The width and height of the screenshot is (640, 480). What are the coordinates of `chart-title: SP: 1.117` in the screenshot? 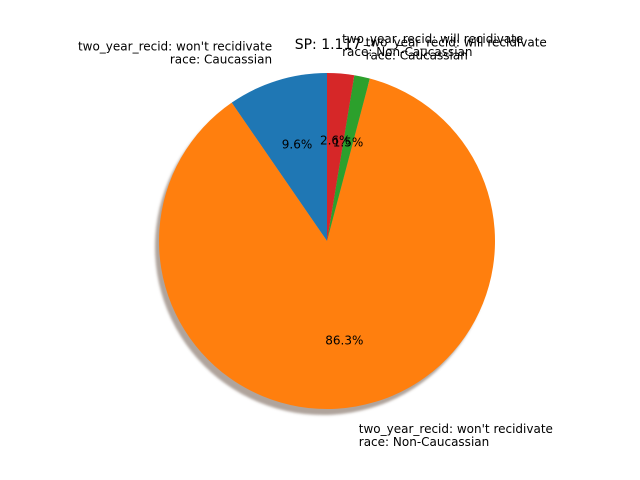 It's located at (328, 45).